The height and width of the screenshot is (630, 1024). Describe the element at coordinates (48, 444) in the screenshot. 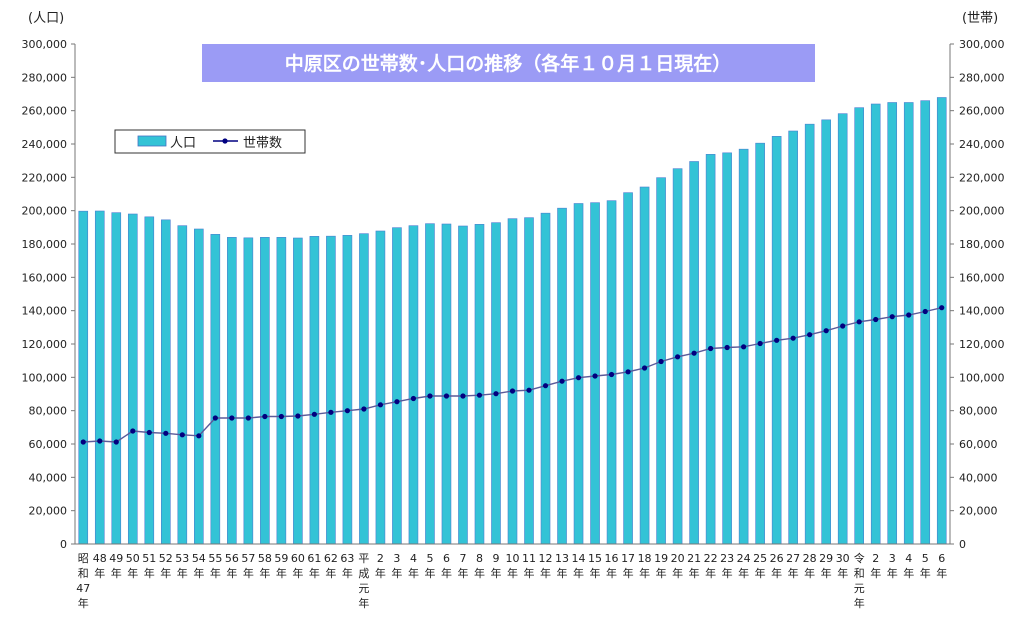

I see `y-tick-label-left: 60,000` at that location.